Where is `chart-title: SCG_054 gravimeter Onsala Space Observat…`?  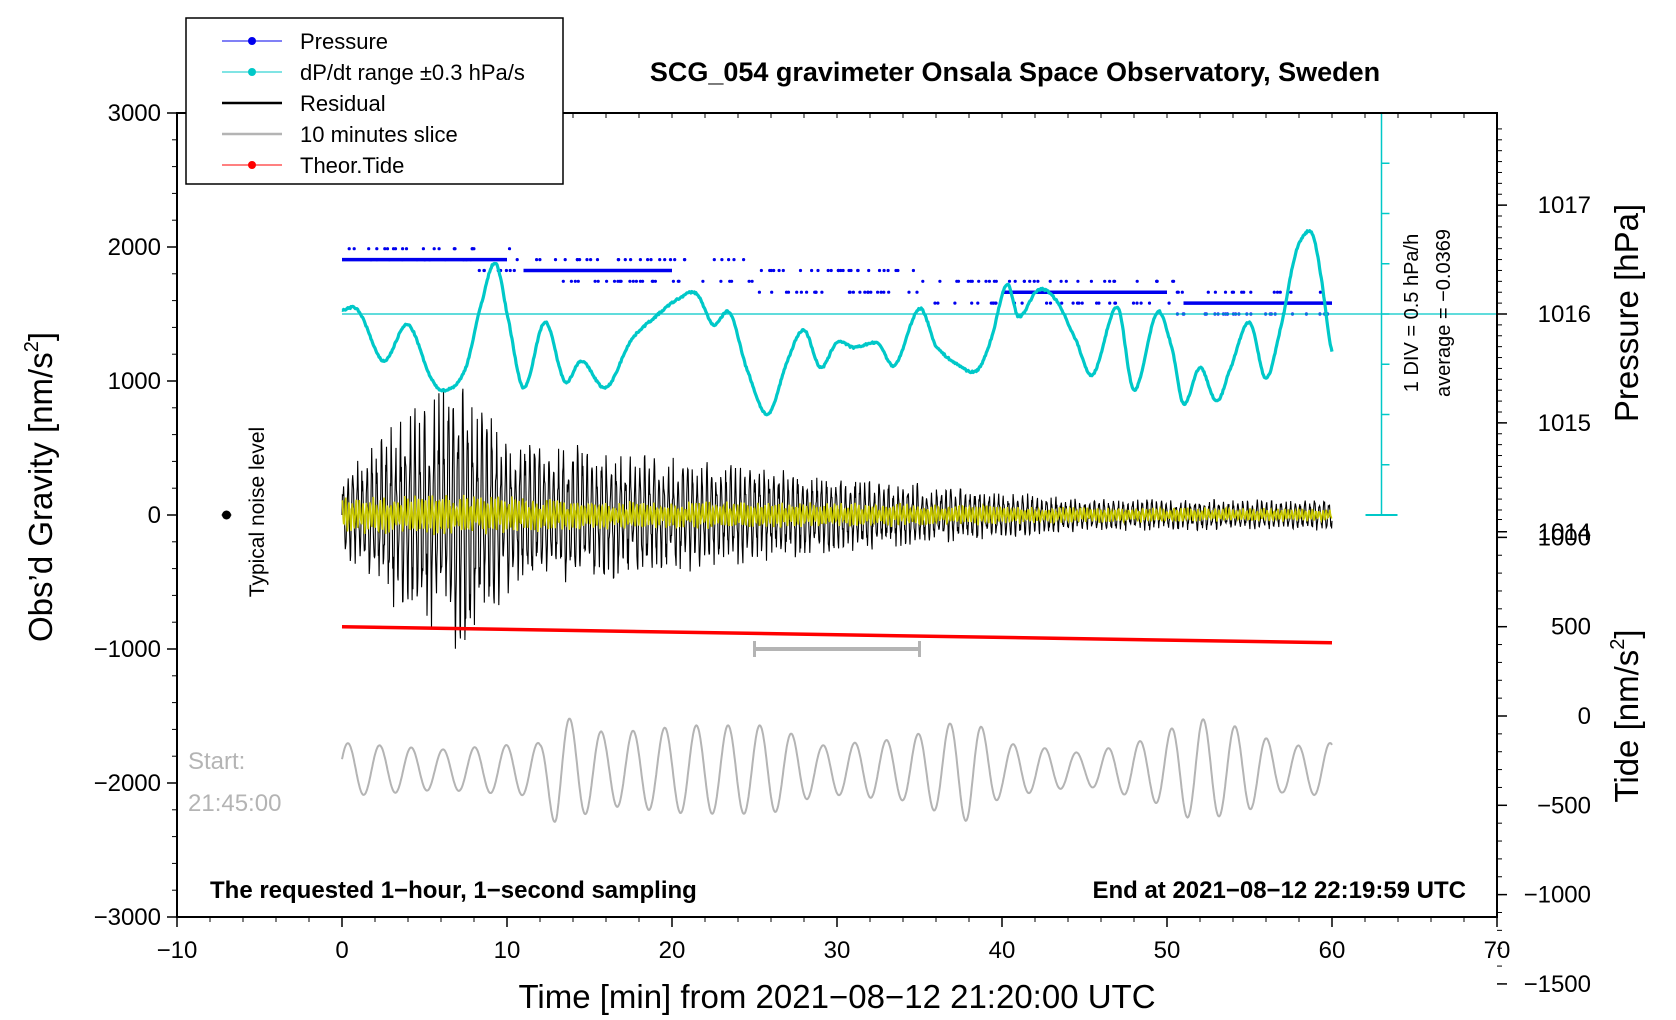 chart-title: SCG_054 gravimeter Onsala Space Observat… is located at coordinates (1015, 72).